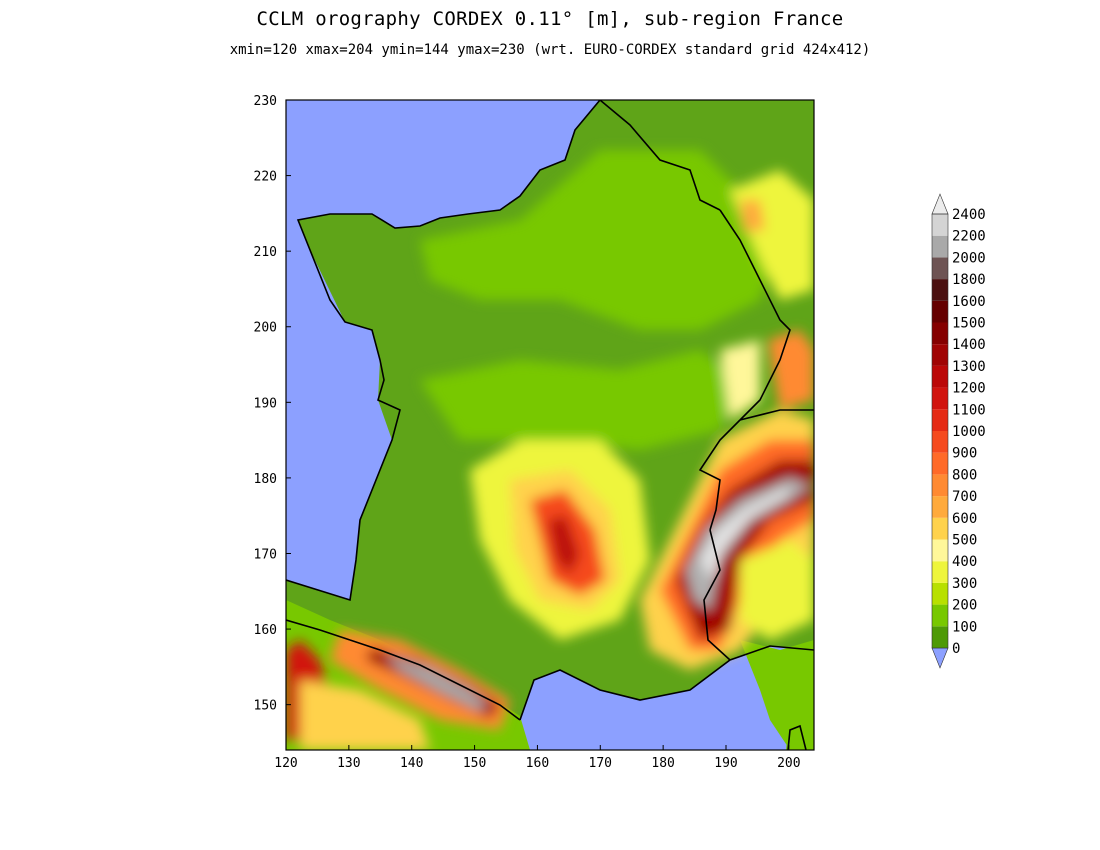  What do you see at coordinates (265, 177) in the screenshot?
I see `y-tick-label: 220` at bounding box center [265, 177].